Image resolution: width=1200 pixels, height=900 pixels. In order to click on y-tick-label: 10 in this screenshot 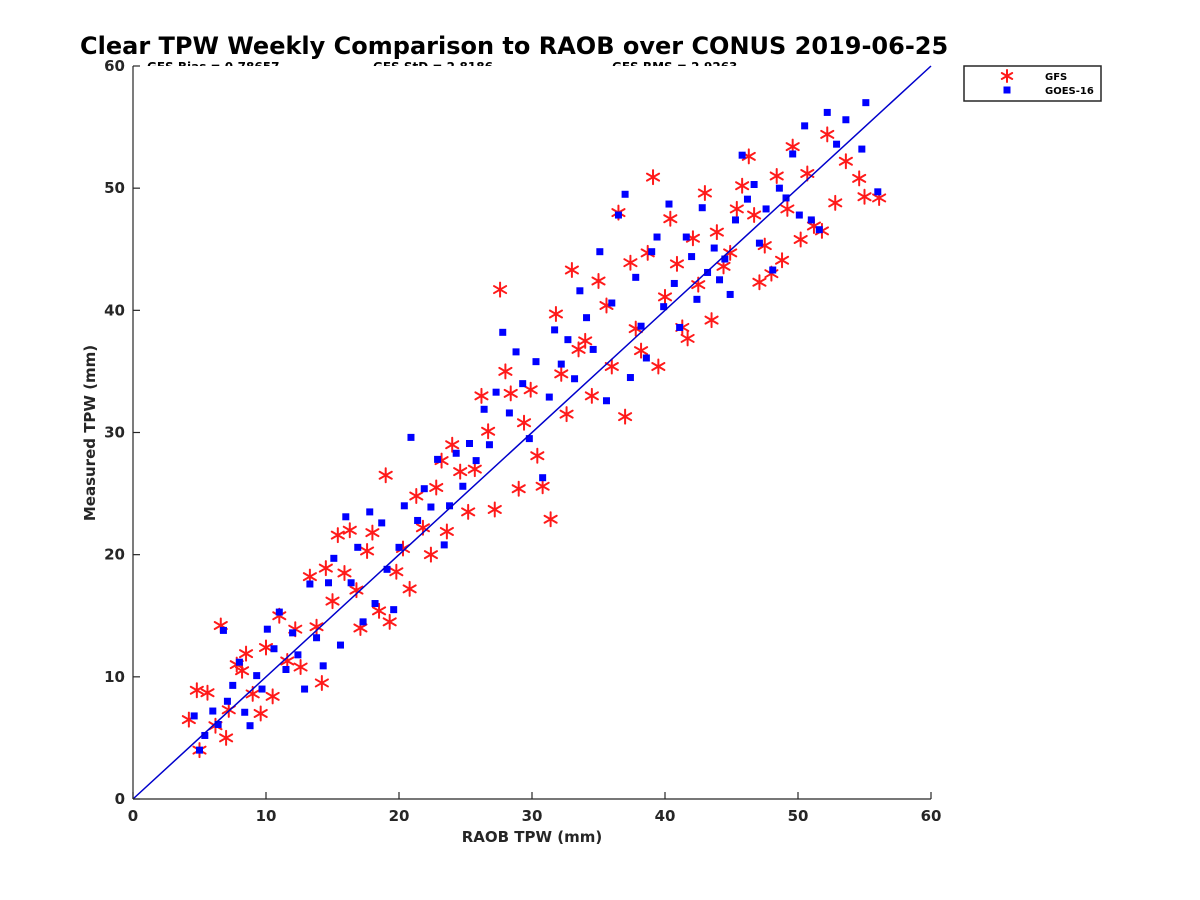, I will do `click(114, 677)`.